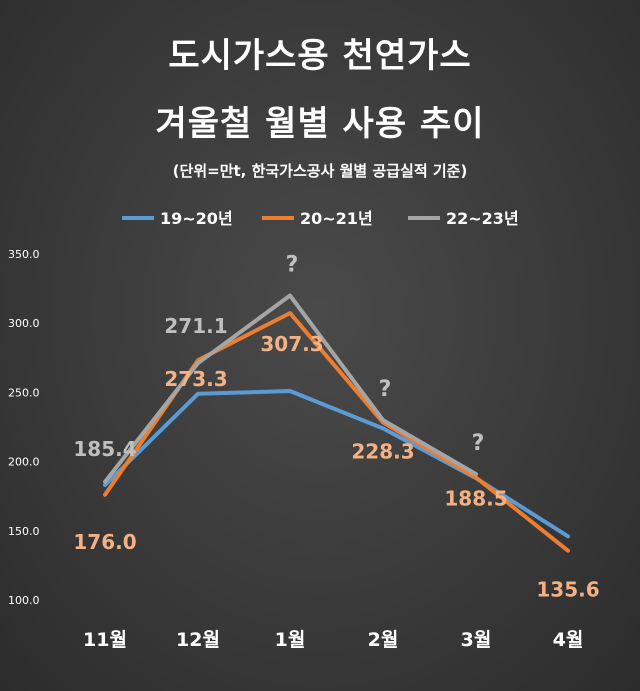 This screenshot has height=691, width=640. I want to click on x-tick-label: 3월, so click(476, 640).